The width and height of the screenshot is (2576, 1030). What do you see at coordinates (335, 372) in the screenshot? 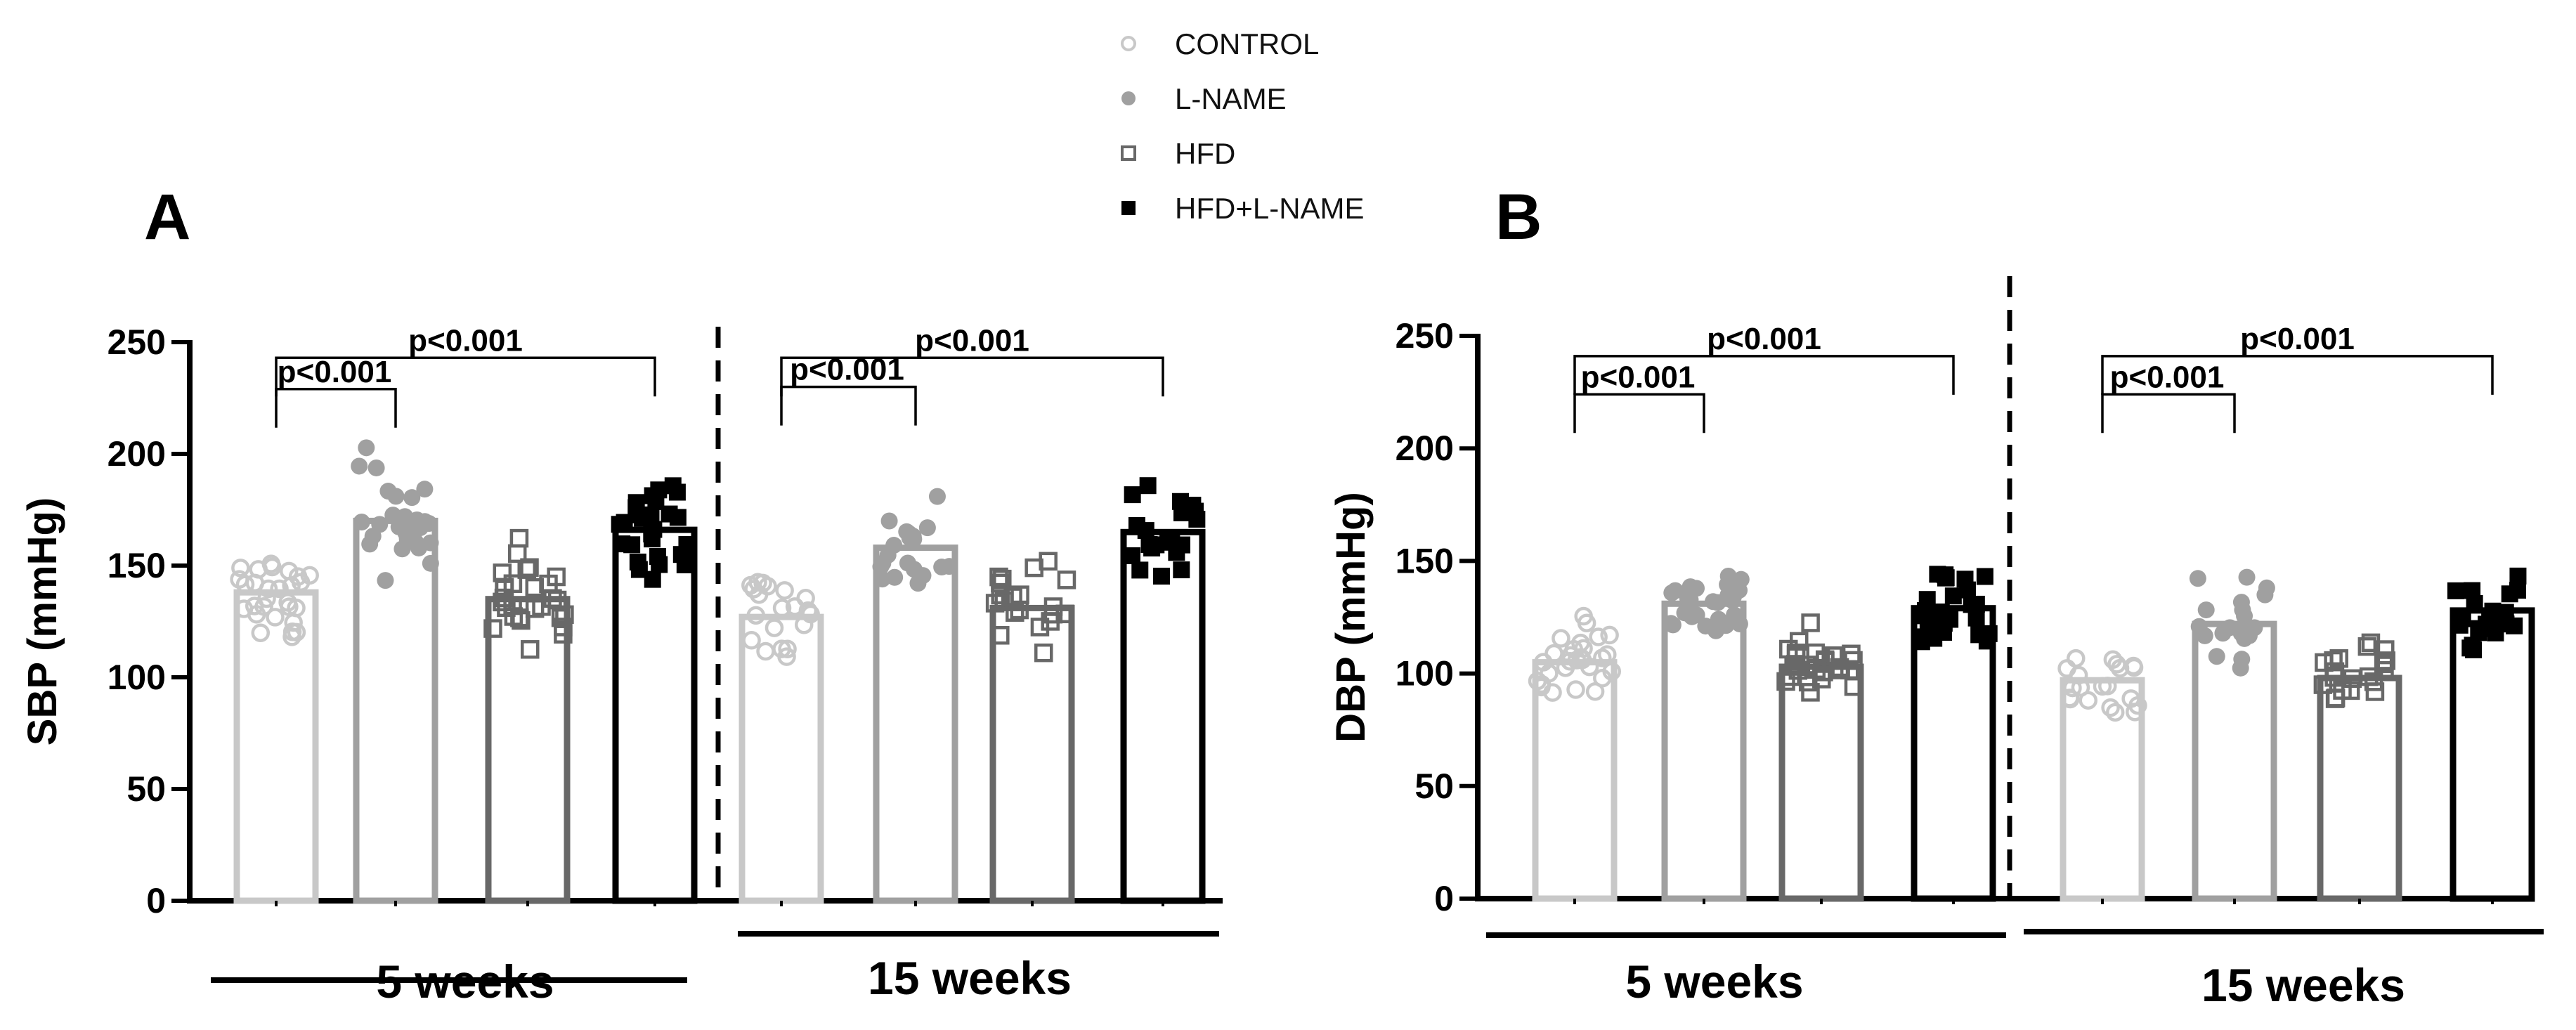
I see `significance-label: p<0.001` at bounding box center [335, 372].